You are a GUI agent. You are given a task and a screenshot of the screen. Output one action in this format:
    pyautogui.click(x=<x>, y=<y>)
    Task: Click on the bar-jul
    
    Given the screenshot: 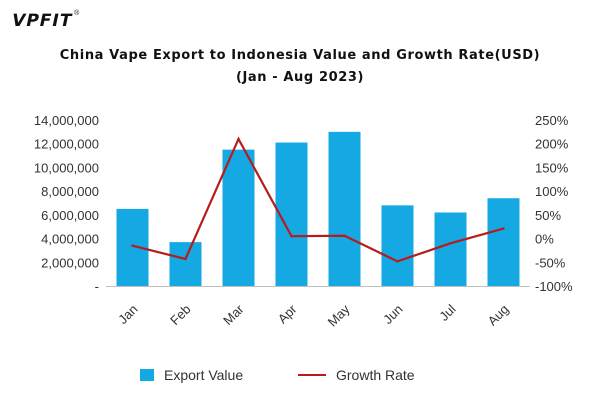 What is the action you would take?
    pyautogui.click(x=450, y=249)
    